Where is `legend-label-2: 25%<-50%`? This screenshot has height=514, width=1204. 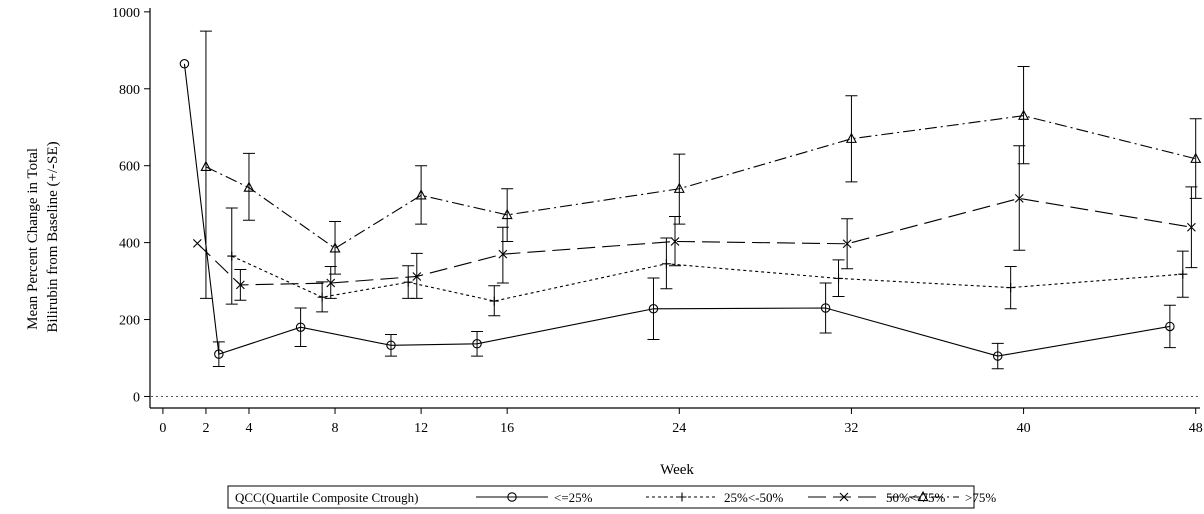
legend-label-2: 25%<-50% is located at coordinates (753, 497).